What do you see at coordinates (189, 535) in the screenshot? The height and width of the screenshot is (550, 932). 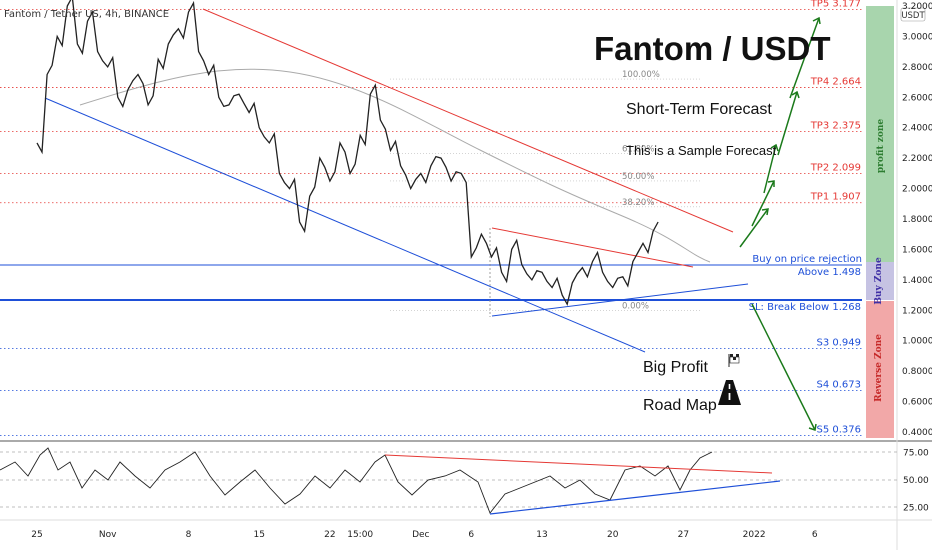 I see `time-tick-label: 8` at bounding box center [189, 535].